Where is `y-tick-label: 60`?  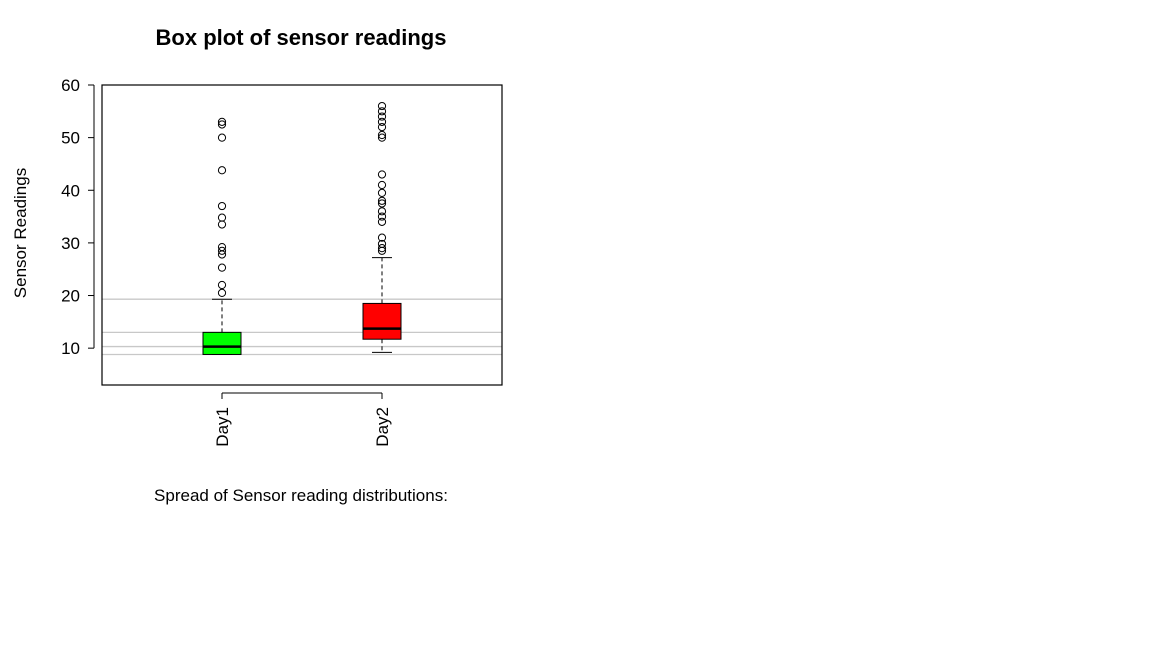 y-tick-label: 60 is located at coordinates (70, 85).